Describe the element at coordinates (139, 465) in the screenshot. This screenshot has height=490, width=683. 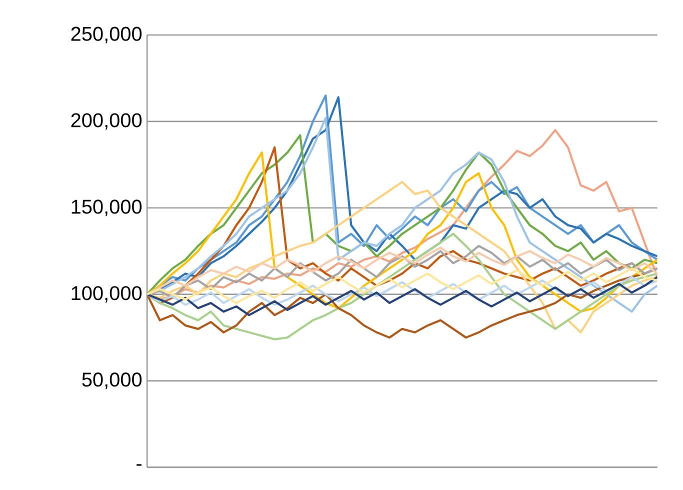
I see `y-tick-label: -` at that location.